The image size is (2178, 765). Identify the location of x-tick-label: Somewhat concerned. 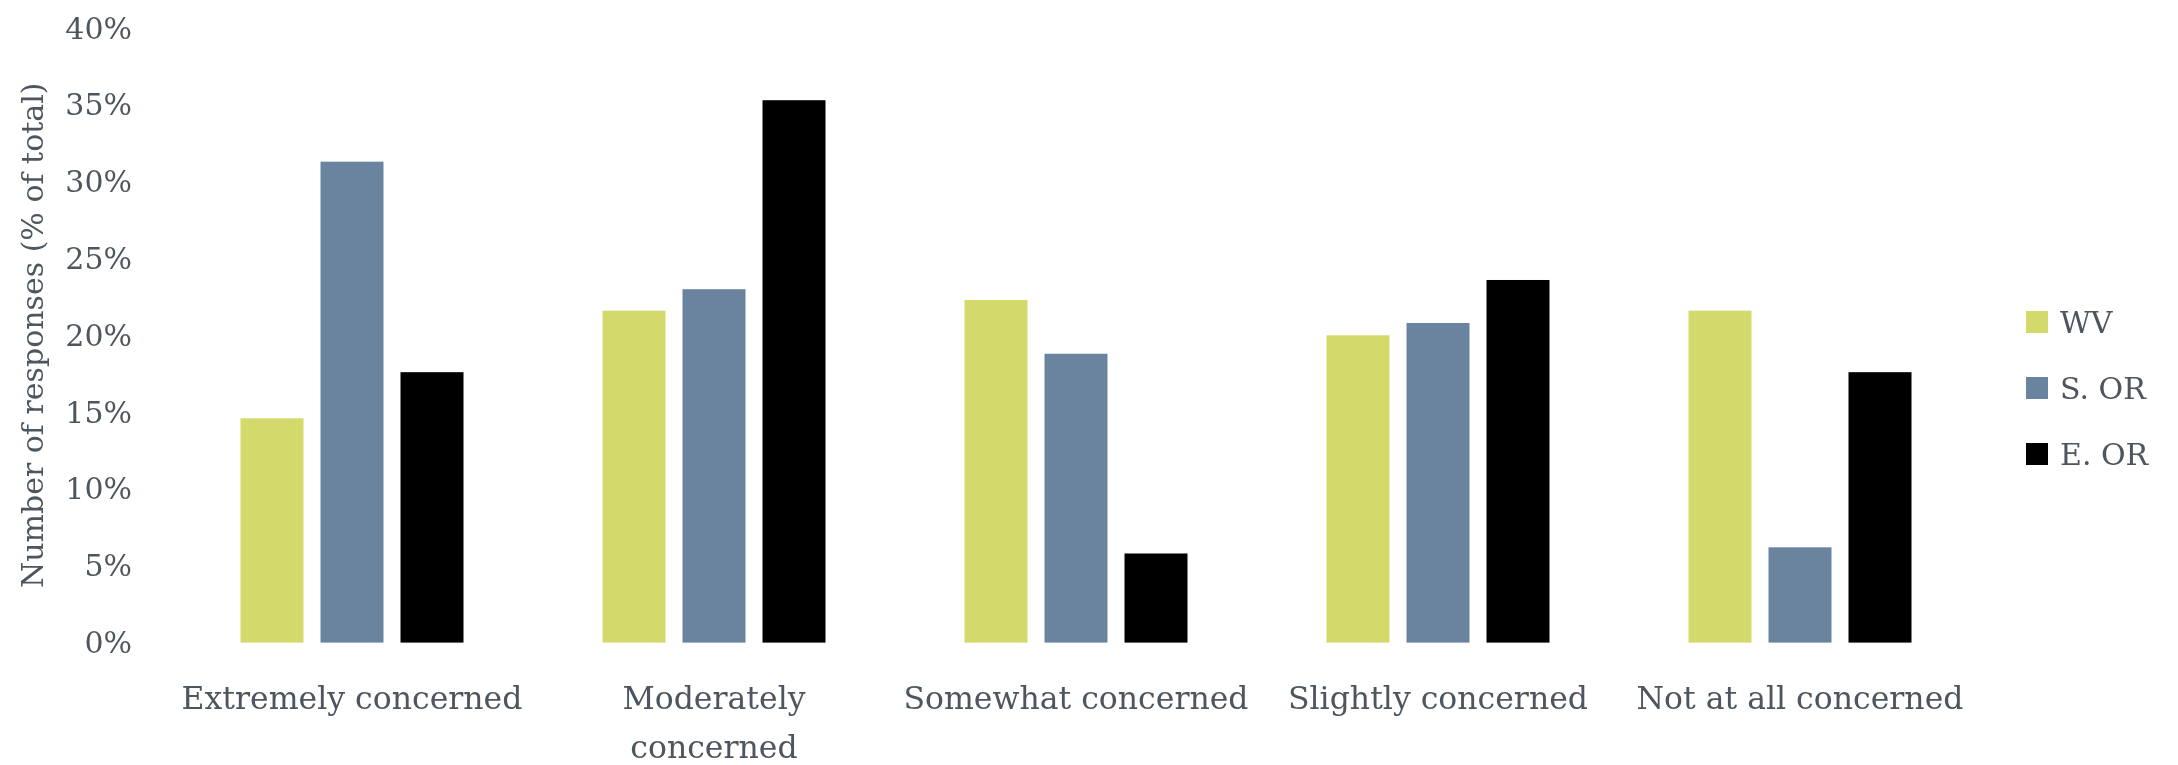
(1076, 698).